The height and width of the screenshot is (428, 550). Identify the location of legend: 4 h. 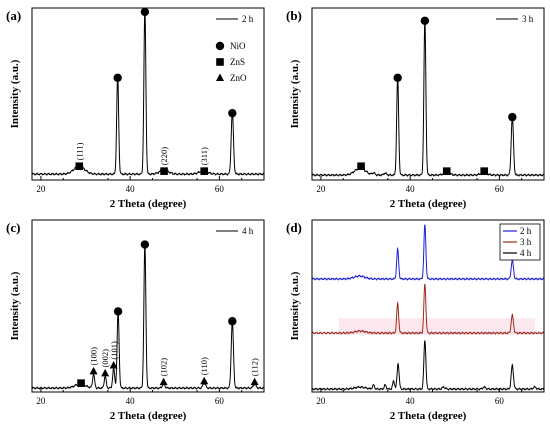
(235, 231).